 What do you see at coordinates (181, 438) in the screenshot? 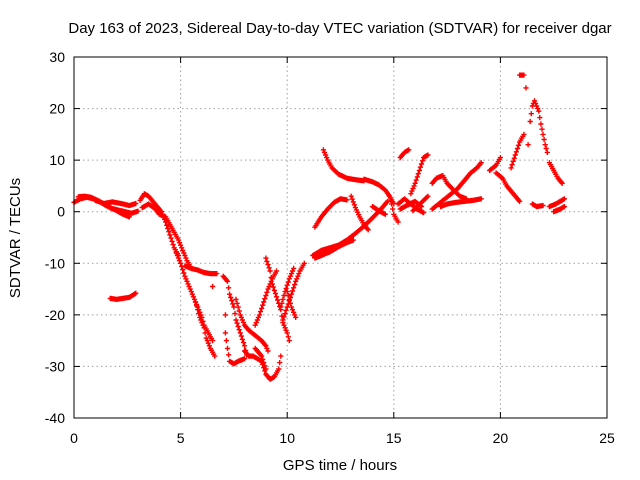
I see `x-tick-label: 5` at bounding box center [181, 438].